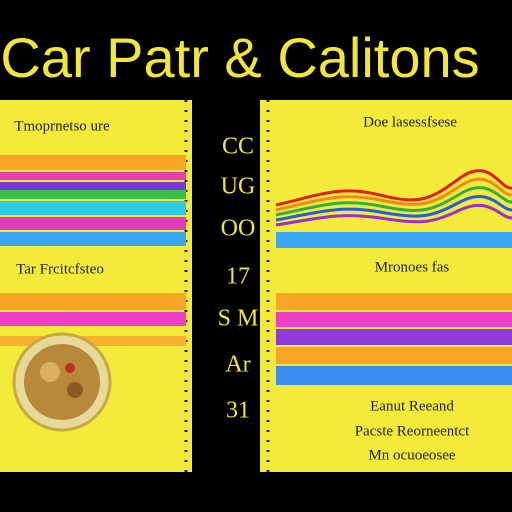 The image size is (512, 512). Describe the element at coordinates (60, 269) in the screenshot. I see `panel-subheading: Tar Frcitcfsteo` at that location.